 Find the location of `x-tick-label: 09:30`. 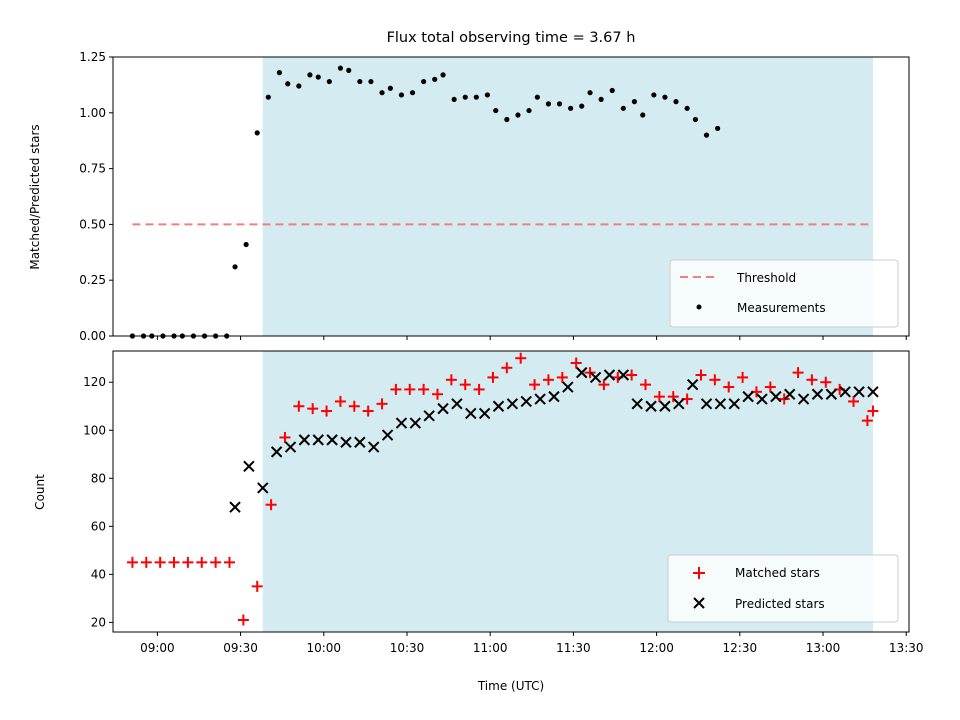

x-tick-label: 09:30 is located at coordinates (240, 648).